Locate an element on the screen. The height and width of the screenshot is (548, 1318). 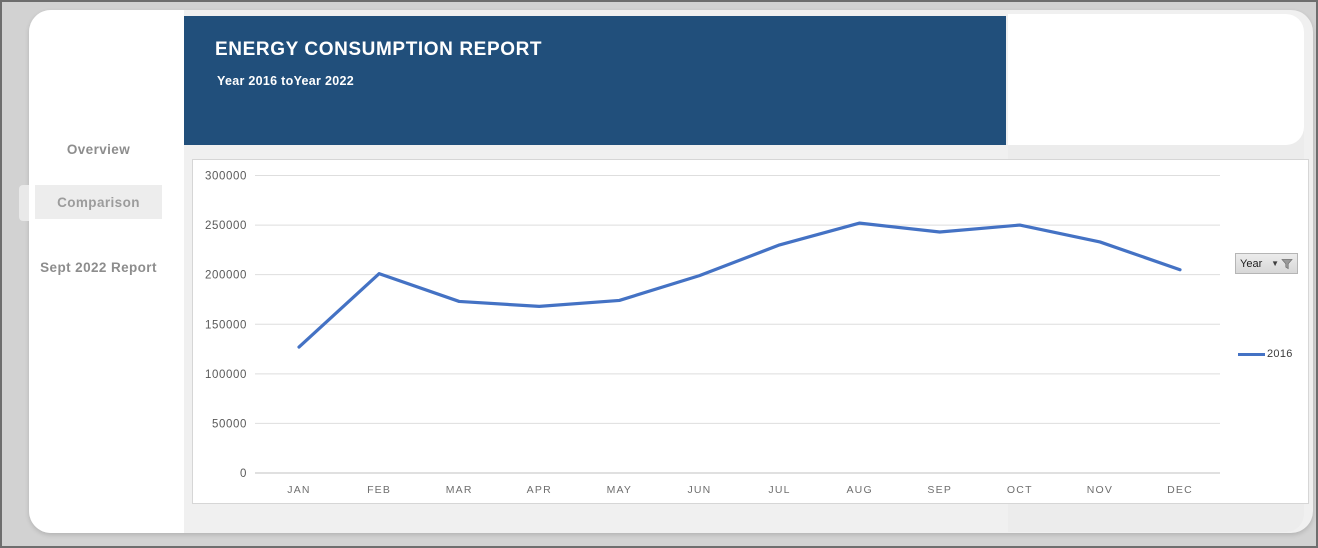
y-axis-tick-label: 200000 is located at coordinates (226, 276).